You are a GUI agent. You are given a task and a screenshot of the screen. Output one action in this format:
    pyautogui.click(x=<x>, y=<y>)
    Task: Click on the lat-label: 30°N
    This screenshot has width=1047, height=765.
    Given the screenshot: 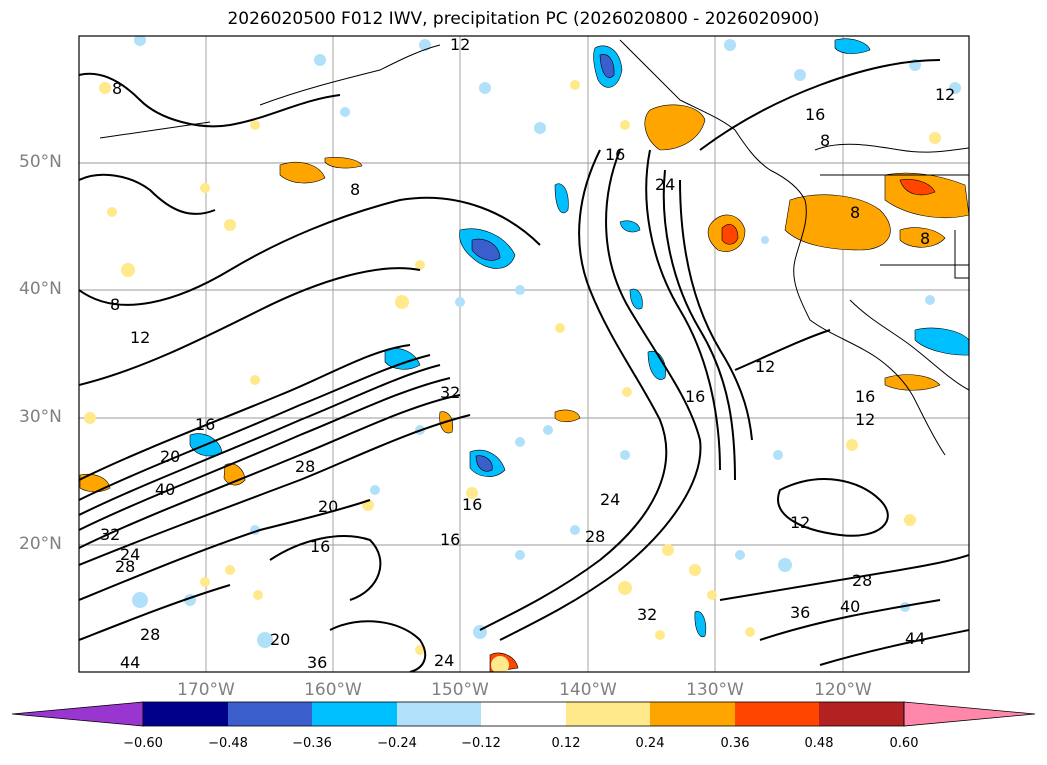 What is the action you would take?
    pyautogui.click(x=40, y=417)
    